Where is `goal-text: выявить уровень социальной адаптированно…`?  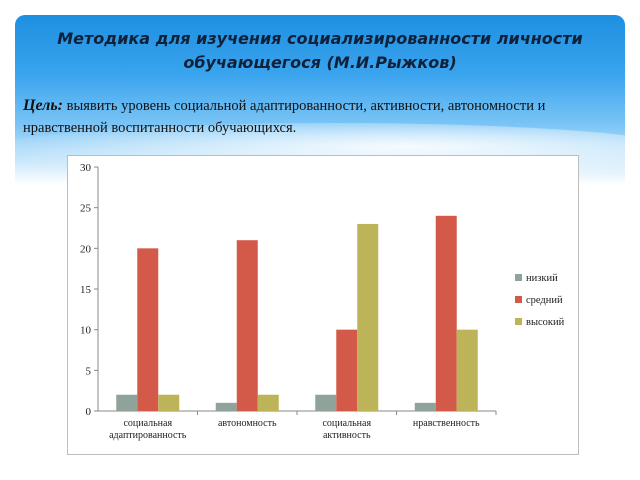 goal-text: выявить уровень социальной адаптированно… is located at coordinates (284, 117).